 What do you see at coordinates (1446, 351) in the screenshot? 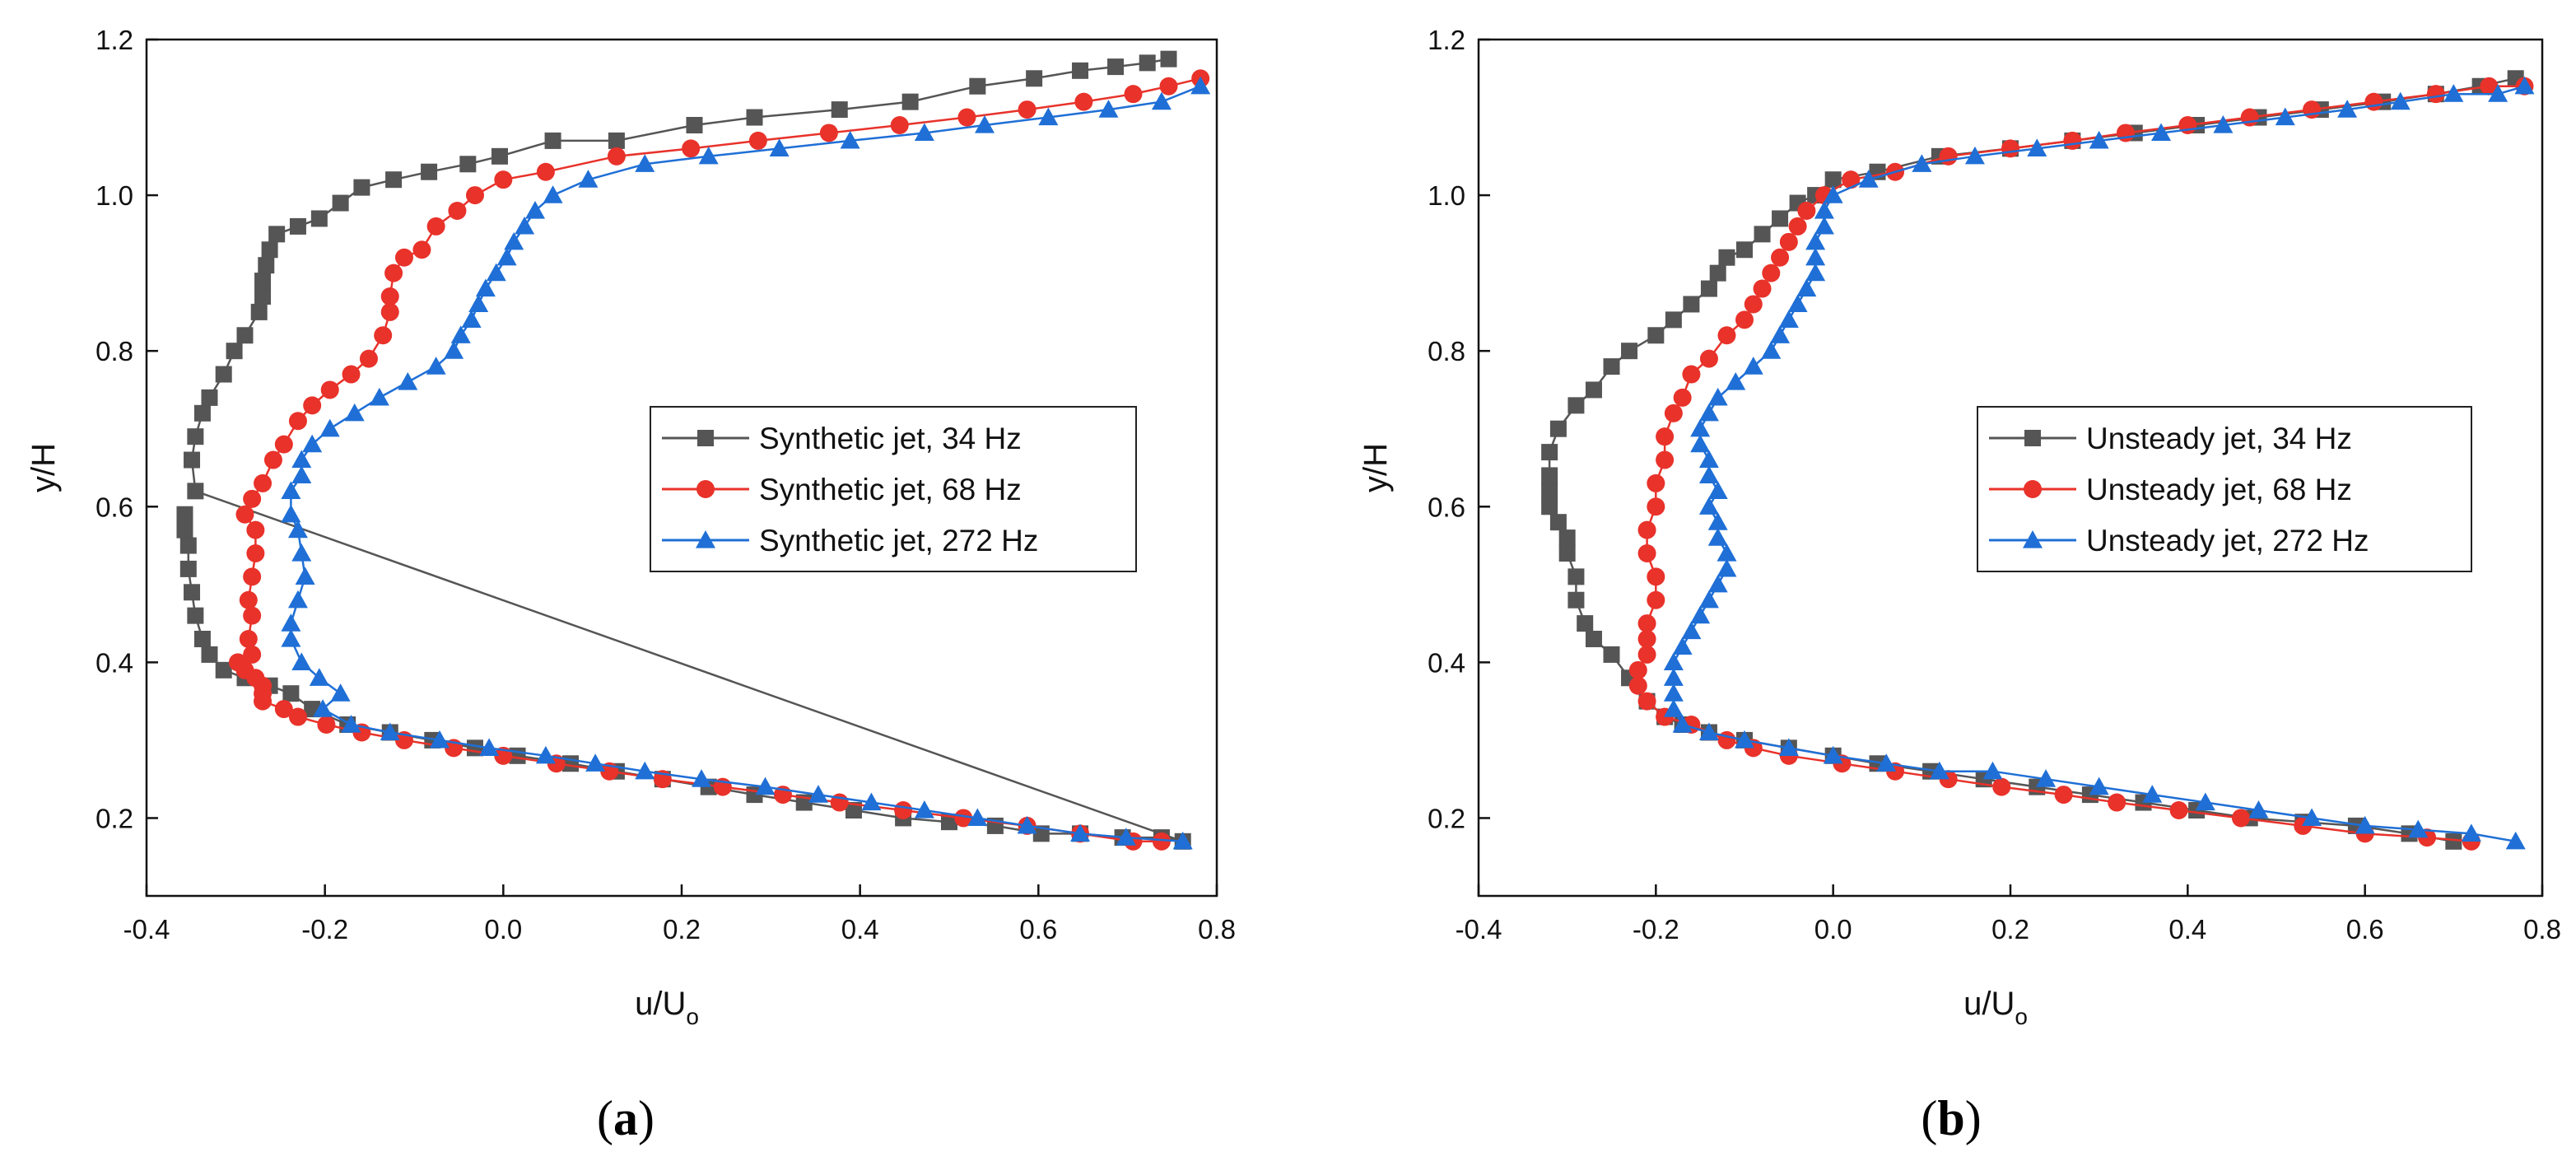
I see `y-tick-label: 0.8` at bounding box center [1446, 351].